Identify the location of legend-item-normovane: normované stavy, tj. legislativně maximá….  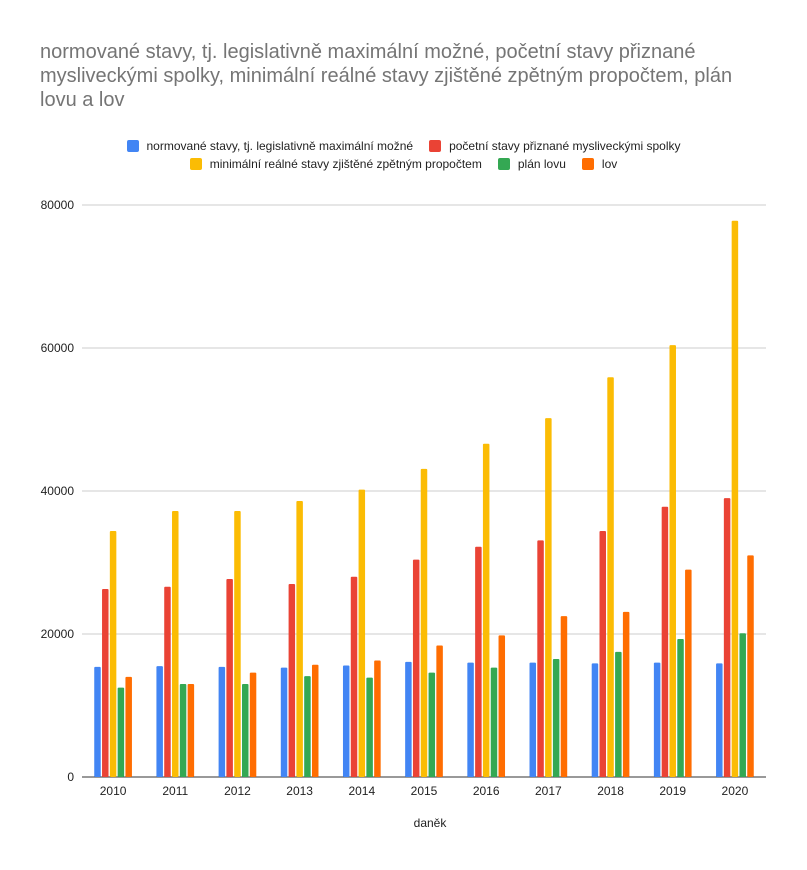
(270, 146).